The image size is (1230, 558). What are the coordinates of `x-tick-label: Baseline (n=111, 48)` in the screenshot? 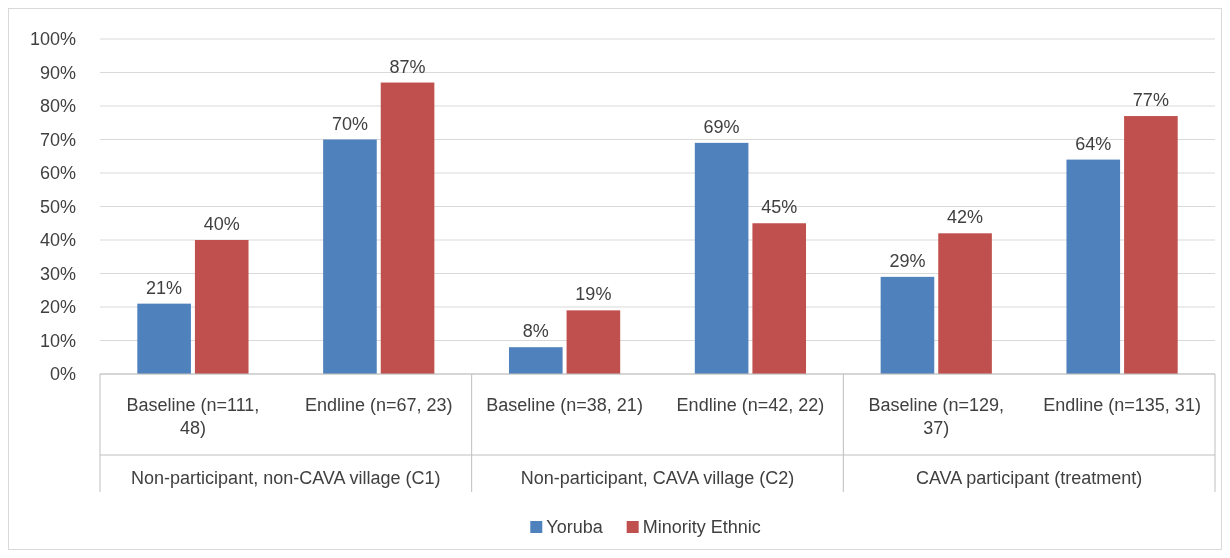 It's located at (193, 417).